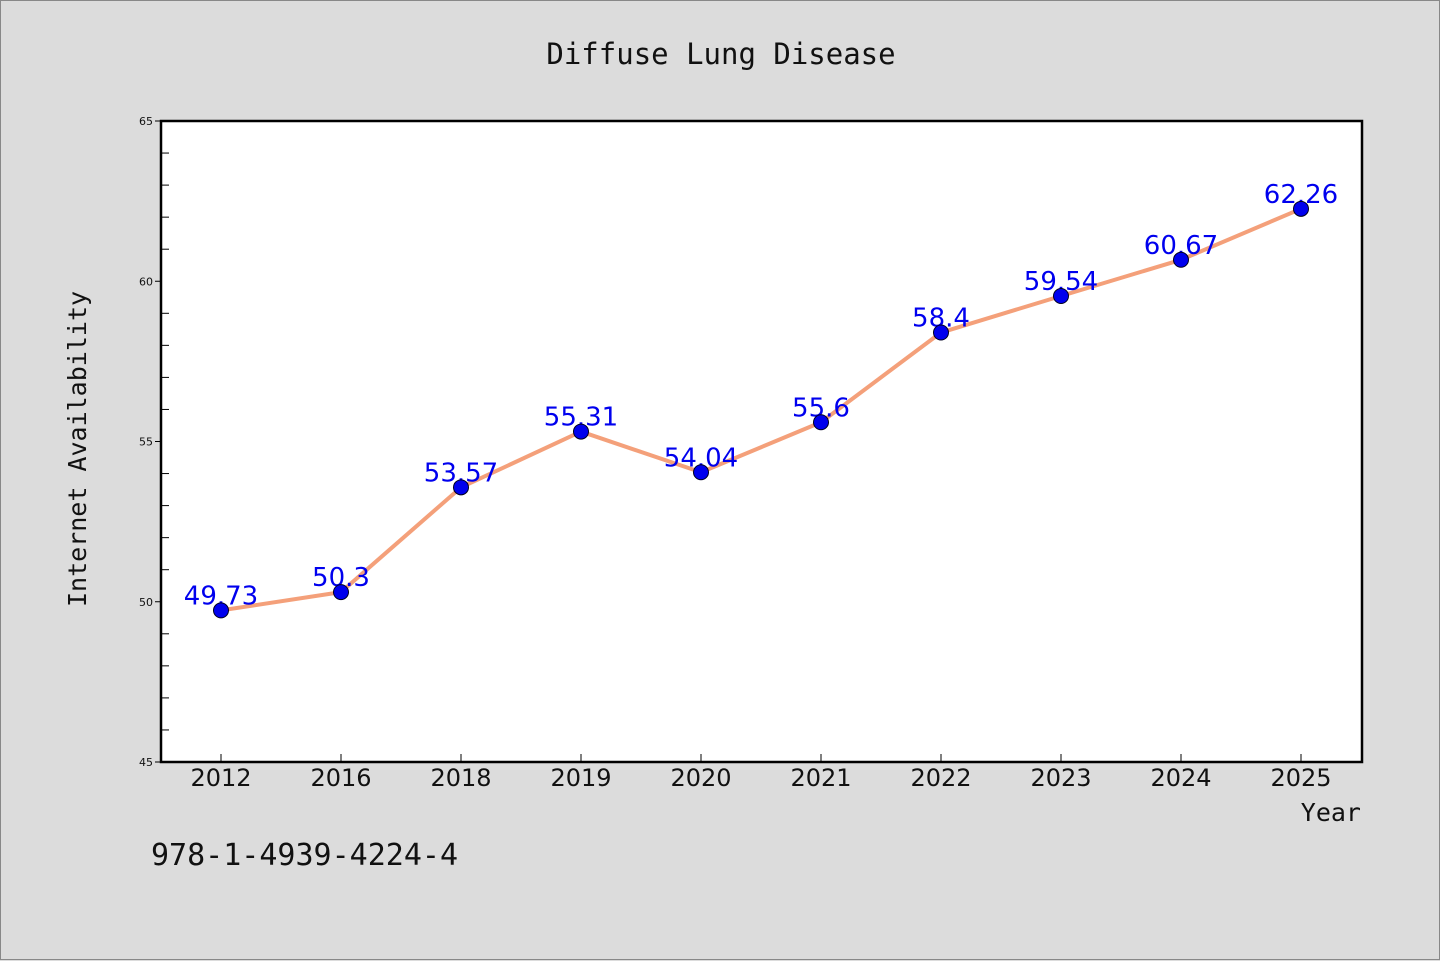  I want to click on x-tick-label: 2025, so click(1300, 778).